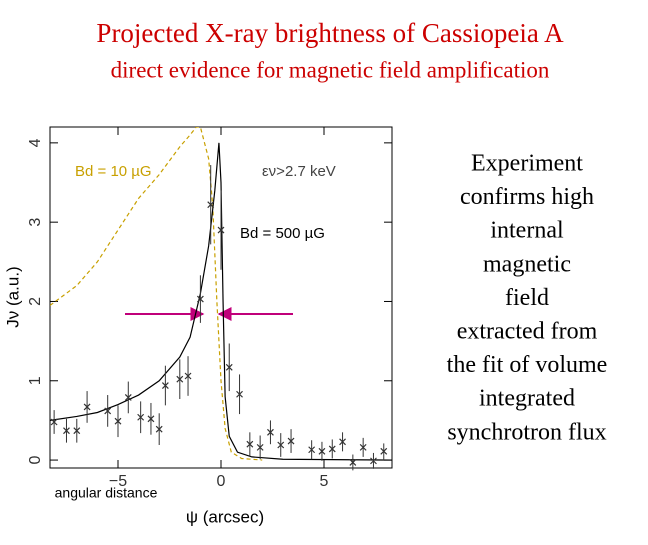 This screenshot has width=648, height=545. What do you see at coordinates (106, 493) in the screenshot?
I see `annotation: angular distance` at bounding box center [106, 493].